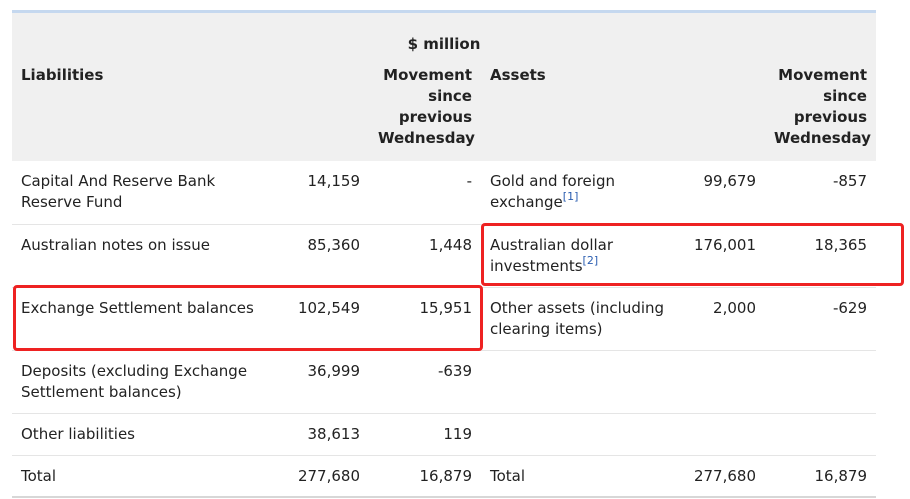  I want to click on assets-header: Assets, so click(623, 108).